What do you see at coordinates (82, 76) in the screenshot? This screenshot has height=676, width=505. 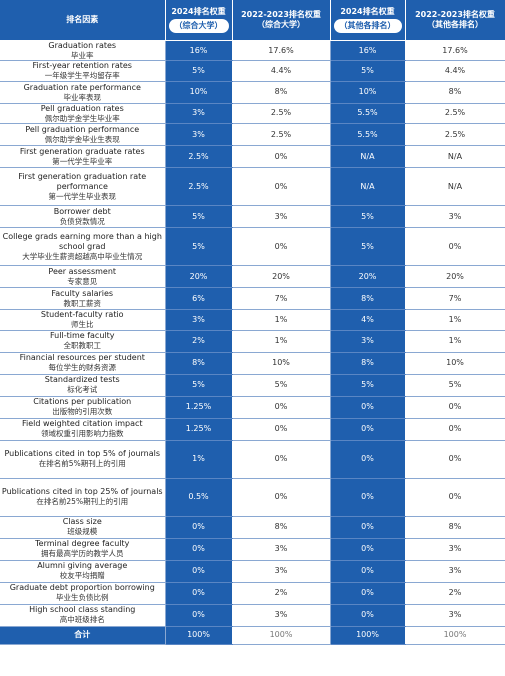 I see `factor-cn: 一年级学生平均留存率` at bounding box center [82, 76].